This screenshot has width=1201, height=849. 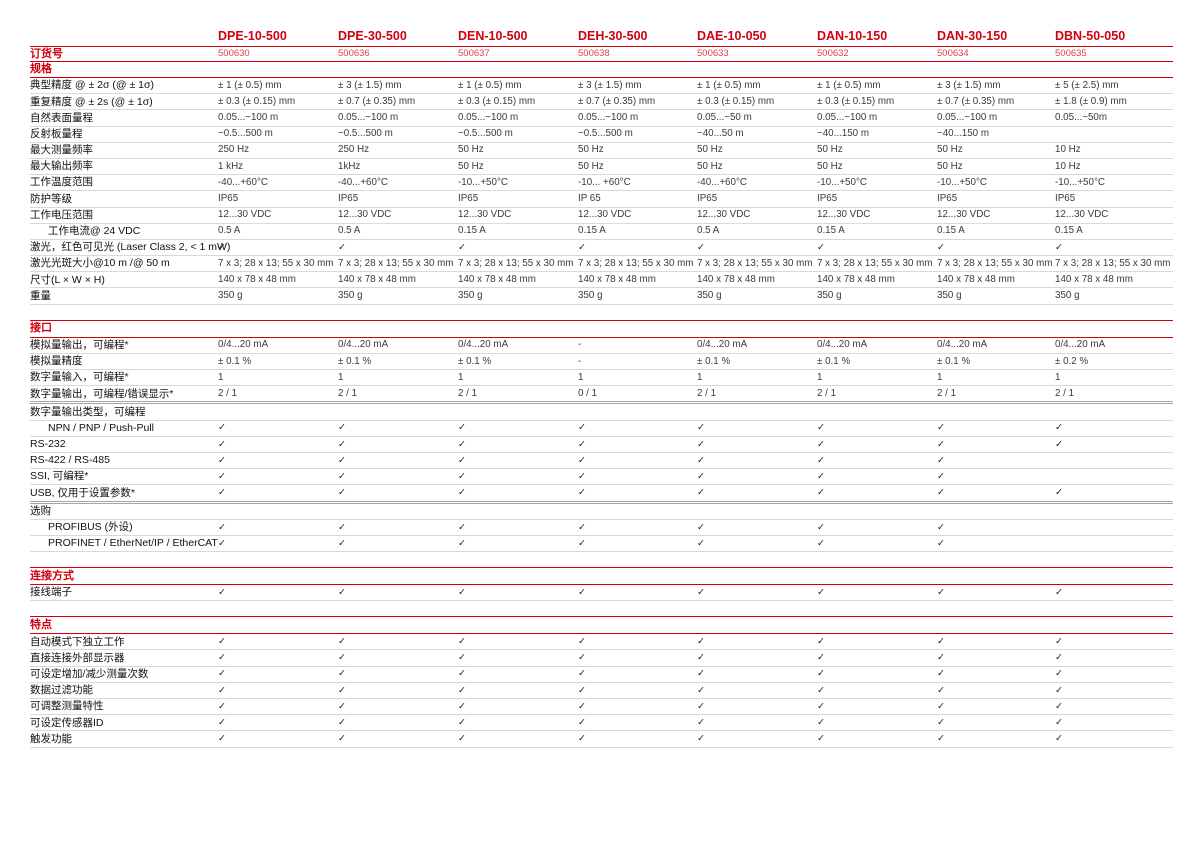 I want to click on order-number-value: 500633, so click(x=713, y=54).